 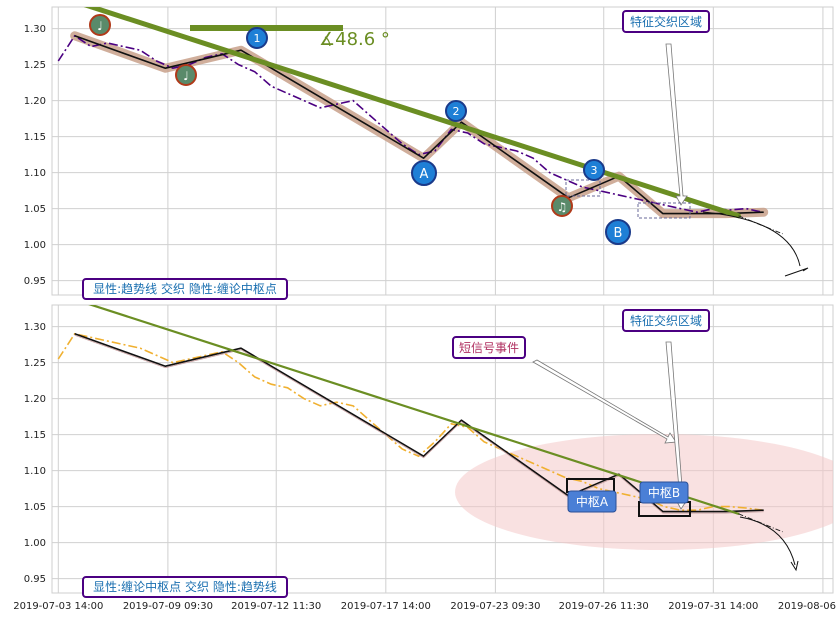 I want to click on top-region-callout: 特征交织区域, so click(x=666, y=108).